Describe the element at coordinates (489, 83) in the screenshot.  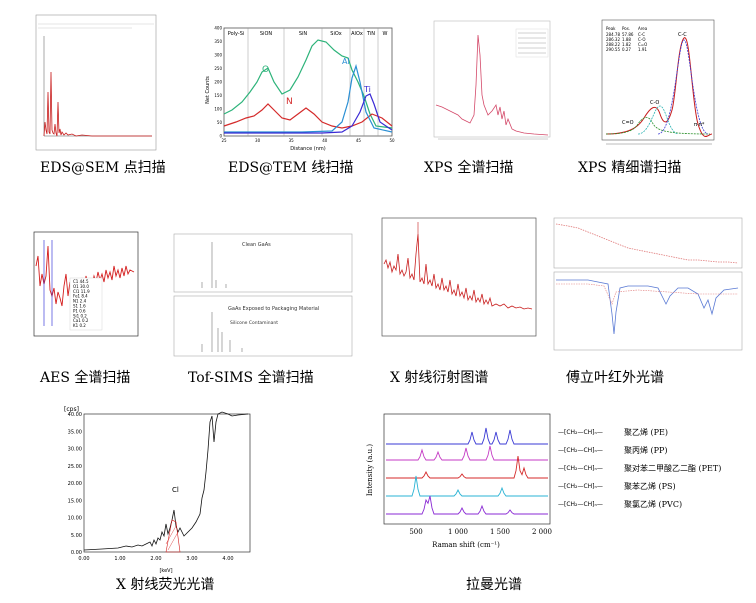
I see `xps-survey-spectrum` at that location.